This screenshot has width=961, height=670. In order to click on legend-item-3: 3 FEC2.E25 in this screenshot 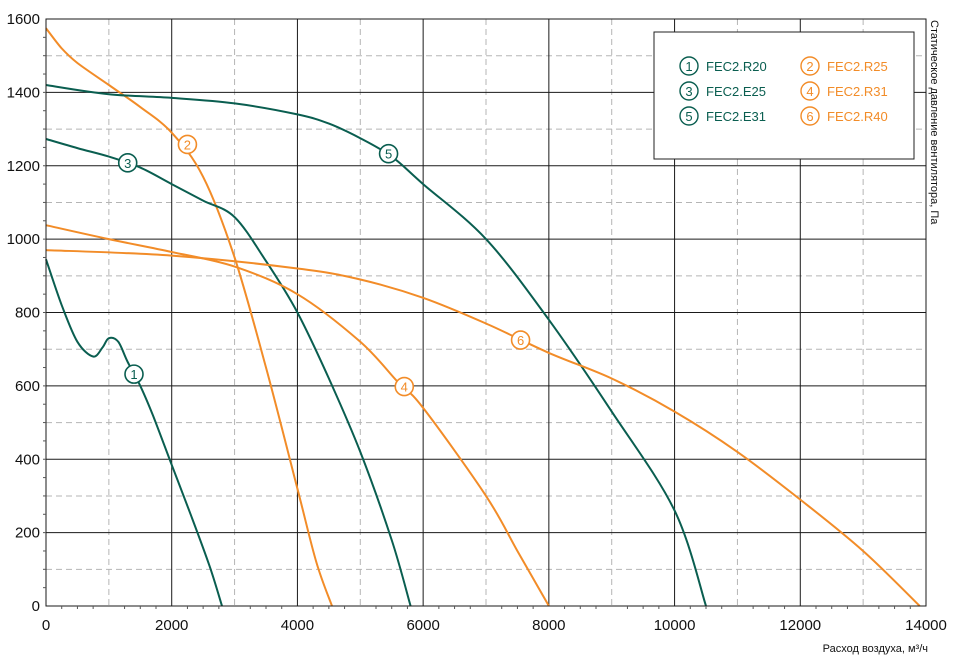, I will do `click(722, 91)`.